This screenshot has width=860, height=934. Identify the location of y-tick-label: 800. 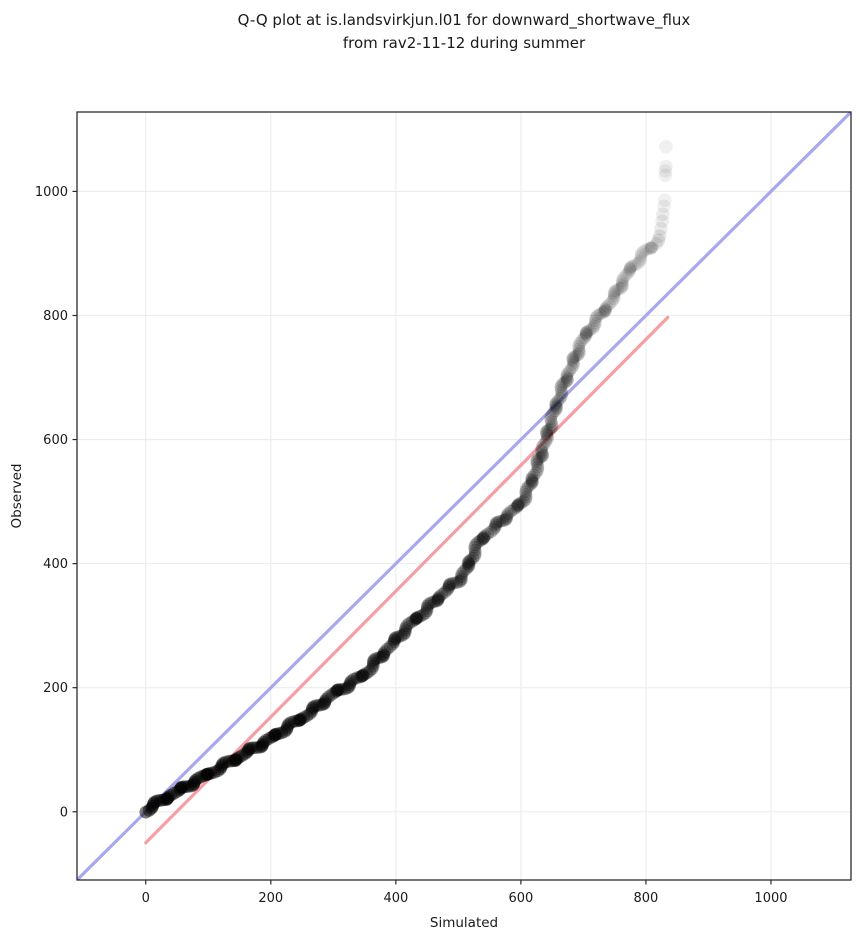
(55, 316).